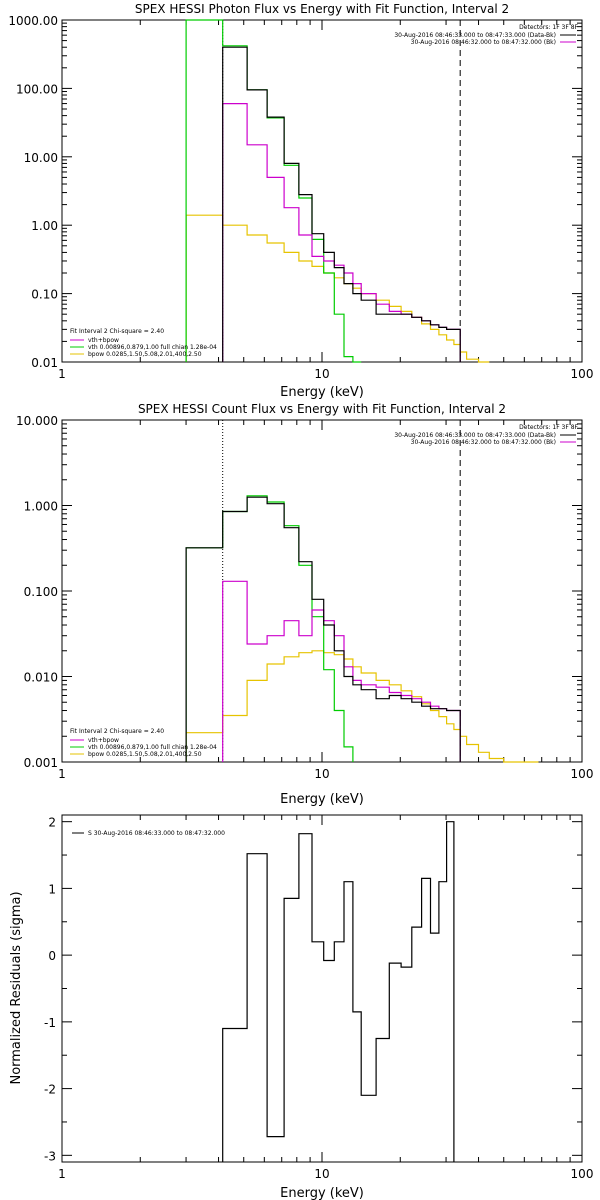 Image resolution: width=600 pixels, height=1200 pixels. I want to click on y-tick-label: 10.000, so click(37, 421).